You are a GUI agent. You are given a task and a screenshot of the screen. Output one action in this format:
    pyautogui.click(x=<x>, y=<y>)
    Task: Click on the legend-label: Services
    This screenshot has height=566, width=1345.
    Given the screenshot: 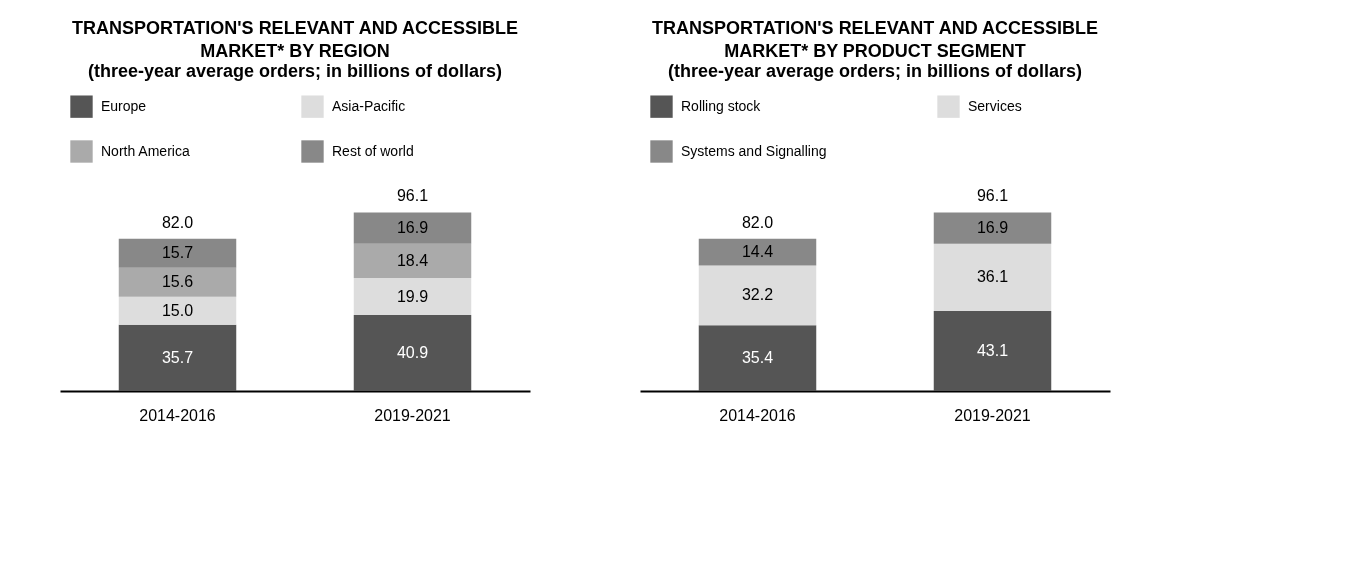 What is the action you would take?
    pyautogui.click(x=995, y=105)
    